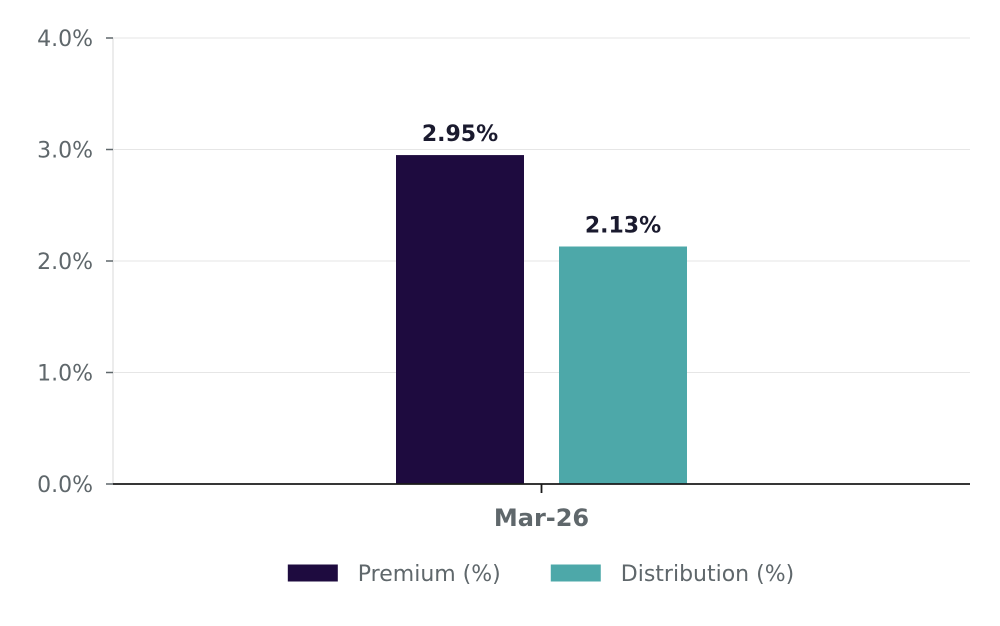 The width and height of the screenshot is (1000, 626). Describe the element at coordinates (540, 574) in the screenshot. I see `legend: Premium (%) Distribution (%)` at that location.